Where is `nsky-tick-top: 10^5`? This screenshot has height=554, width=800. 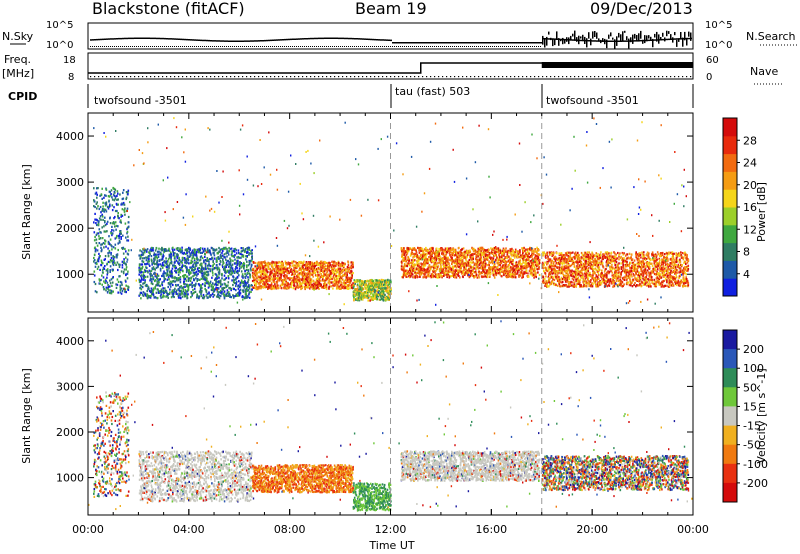
nsky-tick-top: 10^5 is located at coordinates (59, 25).